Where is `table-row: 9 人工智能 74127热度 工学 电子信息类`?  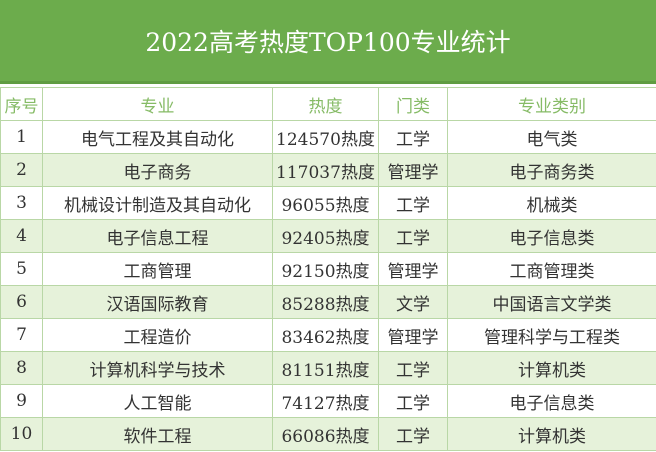 table-row: 9 人工智能 74127热度 工学 电子信息类 is located at coordinates (328, 401).